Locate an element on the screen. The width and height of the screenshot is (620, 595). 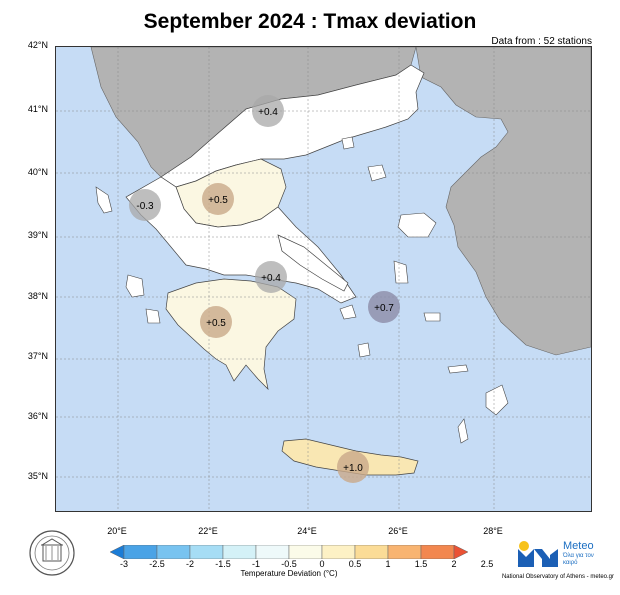
lon-tick-label: 24°E is located at coordinates (307, 531).